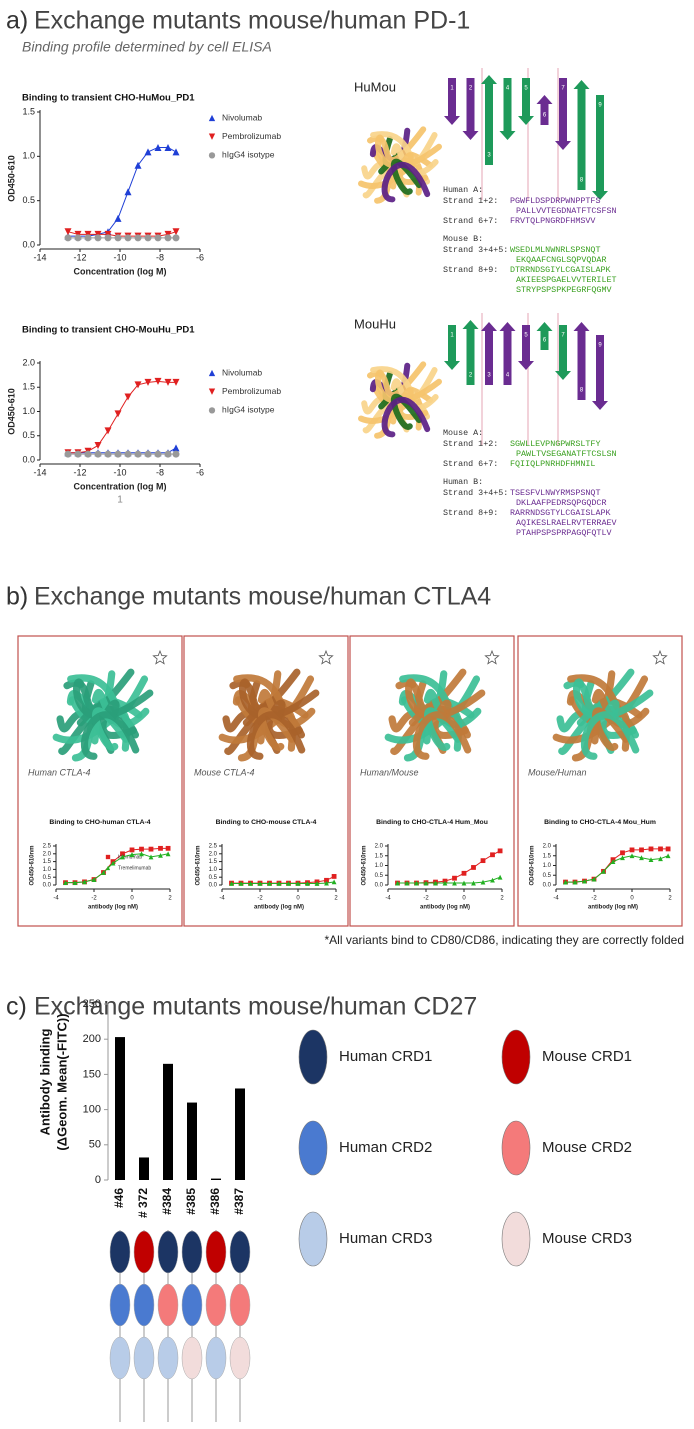 The width and height of the screenshot is (694, 1429). I want to click on y-axis-label: OD450-610nm, so click(365, 865).